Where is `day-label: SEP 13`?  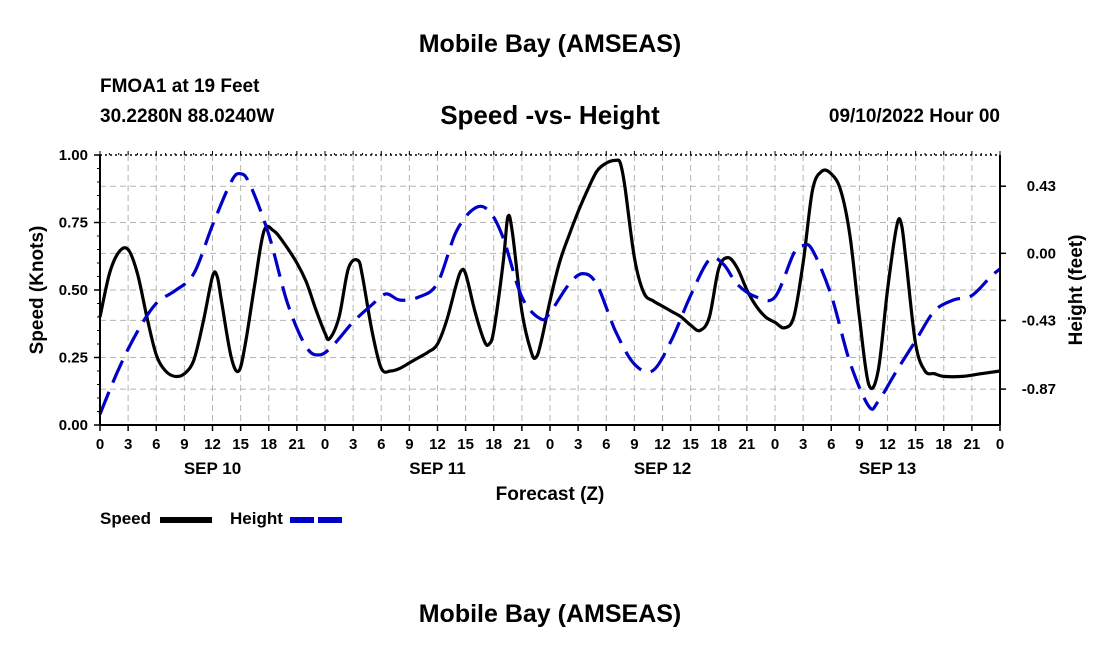 day-label: SEP 13 is located at coordinates (887, 468).